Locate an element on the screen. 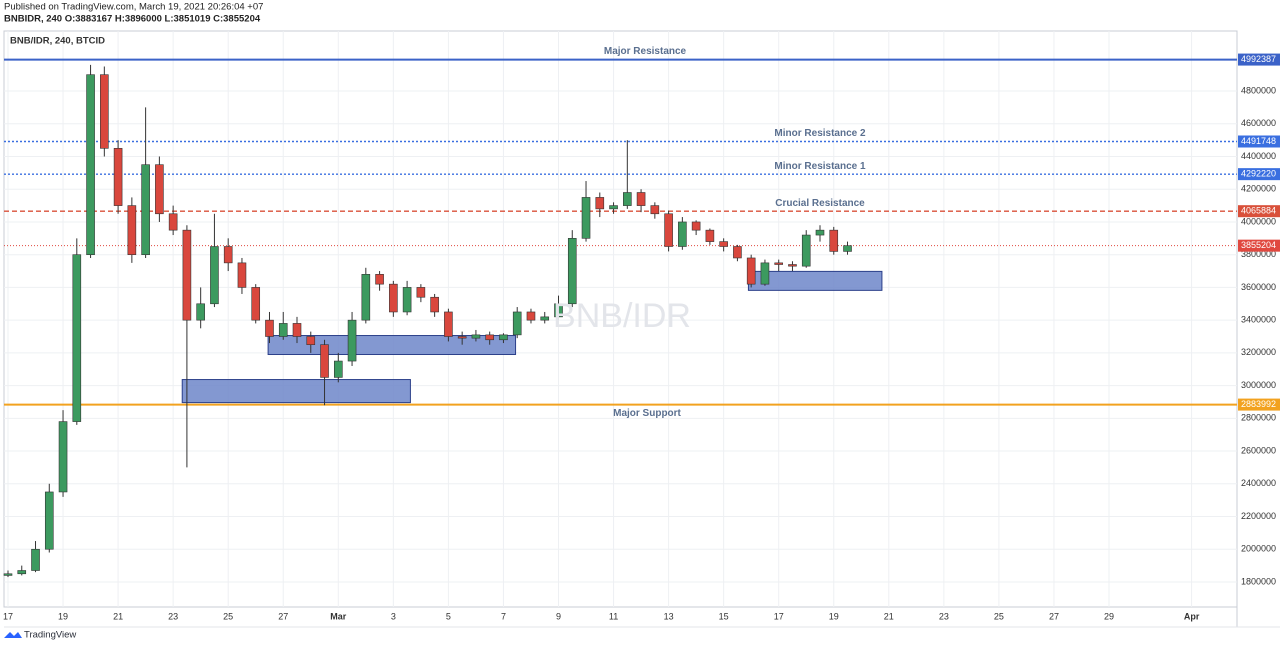  y-tick-label: 2400000 is located at coordinates (1258, 483).